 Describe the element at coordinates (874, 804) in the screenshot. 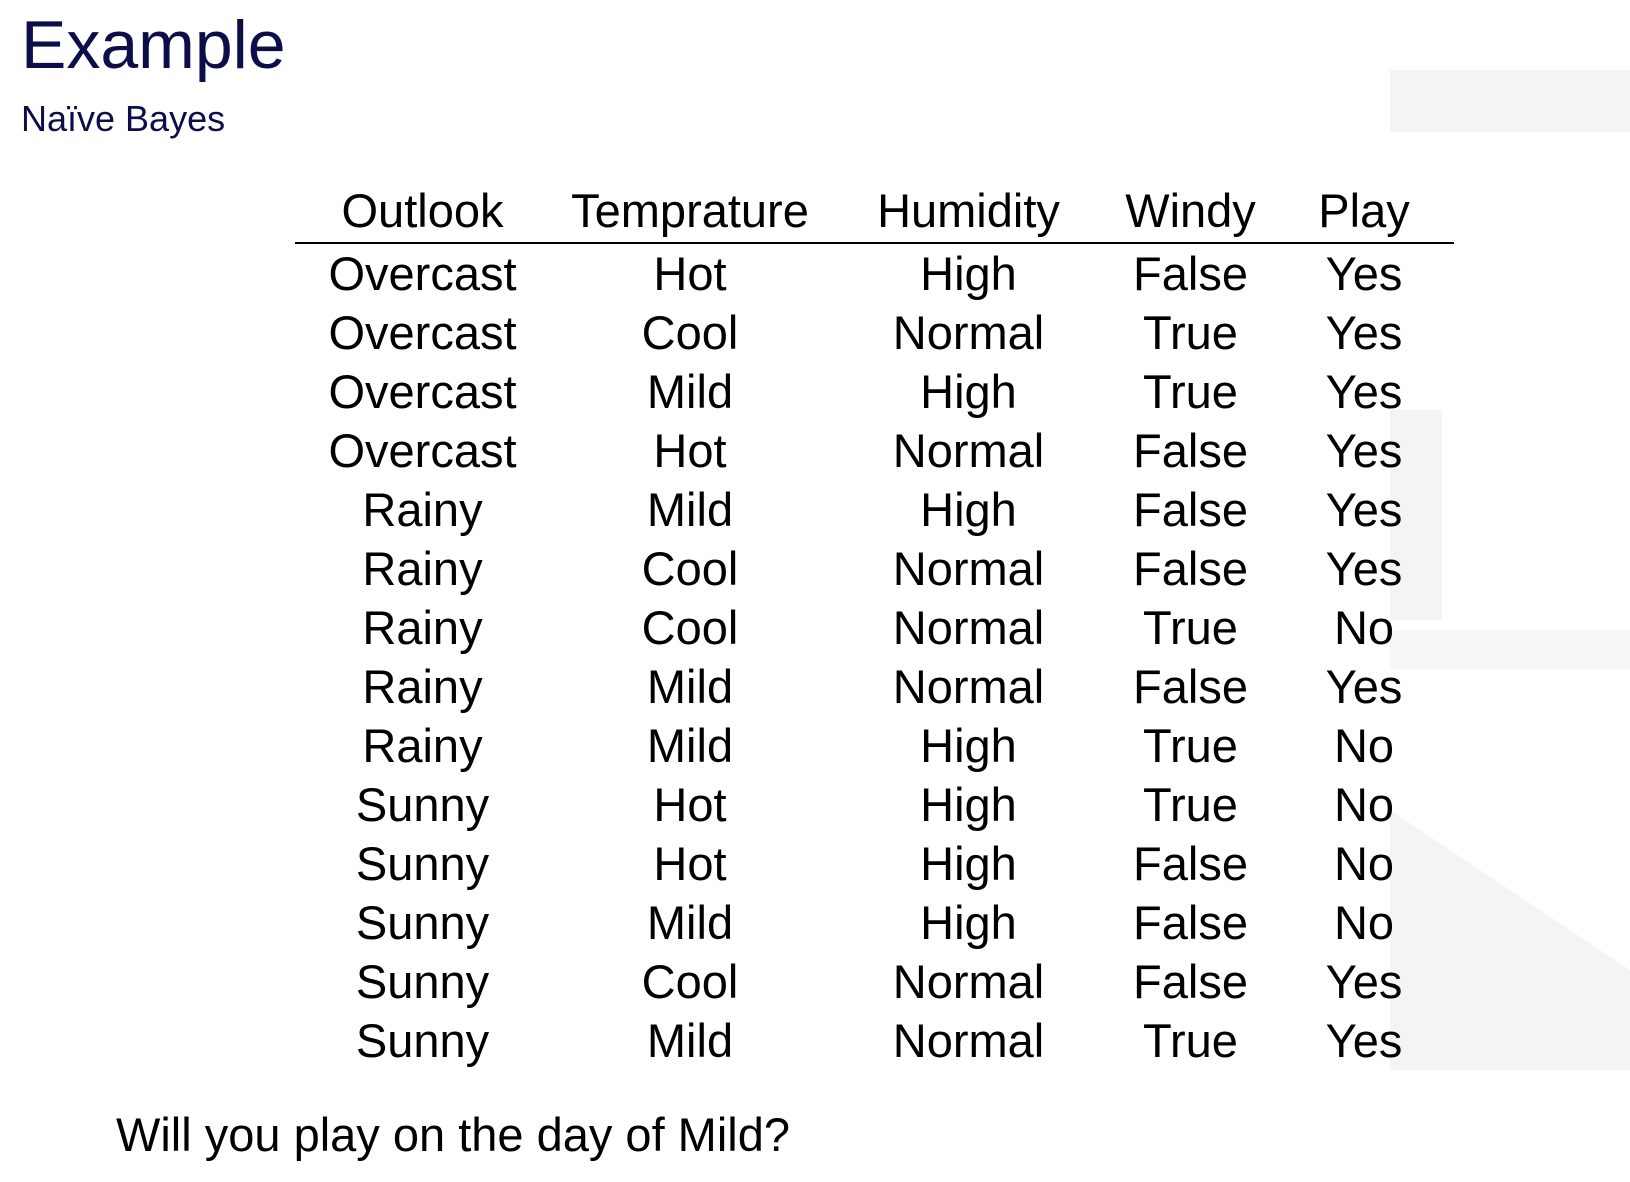

I see `table-row: Sunny Hot High True No` at that location.